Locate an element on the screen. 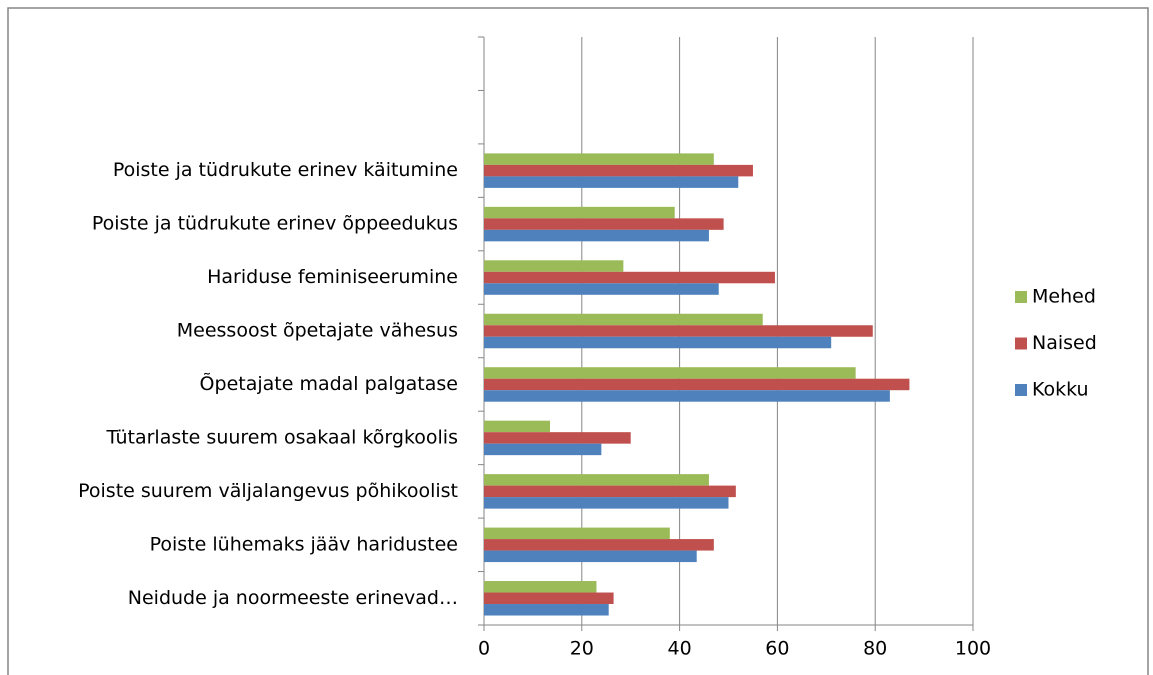  x-tick-label: 0 is located at coordinates (484, 649).